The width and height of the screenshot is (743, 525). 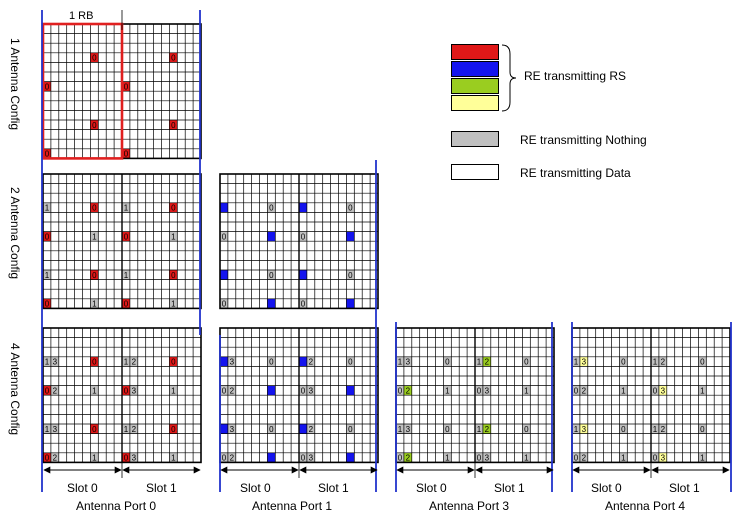 I want to click on rb-label: 1 RB, so click(x=81, y=16).